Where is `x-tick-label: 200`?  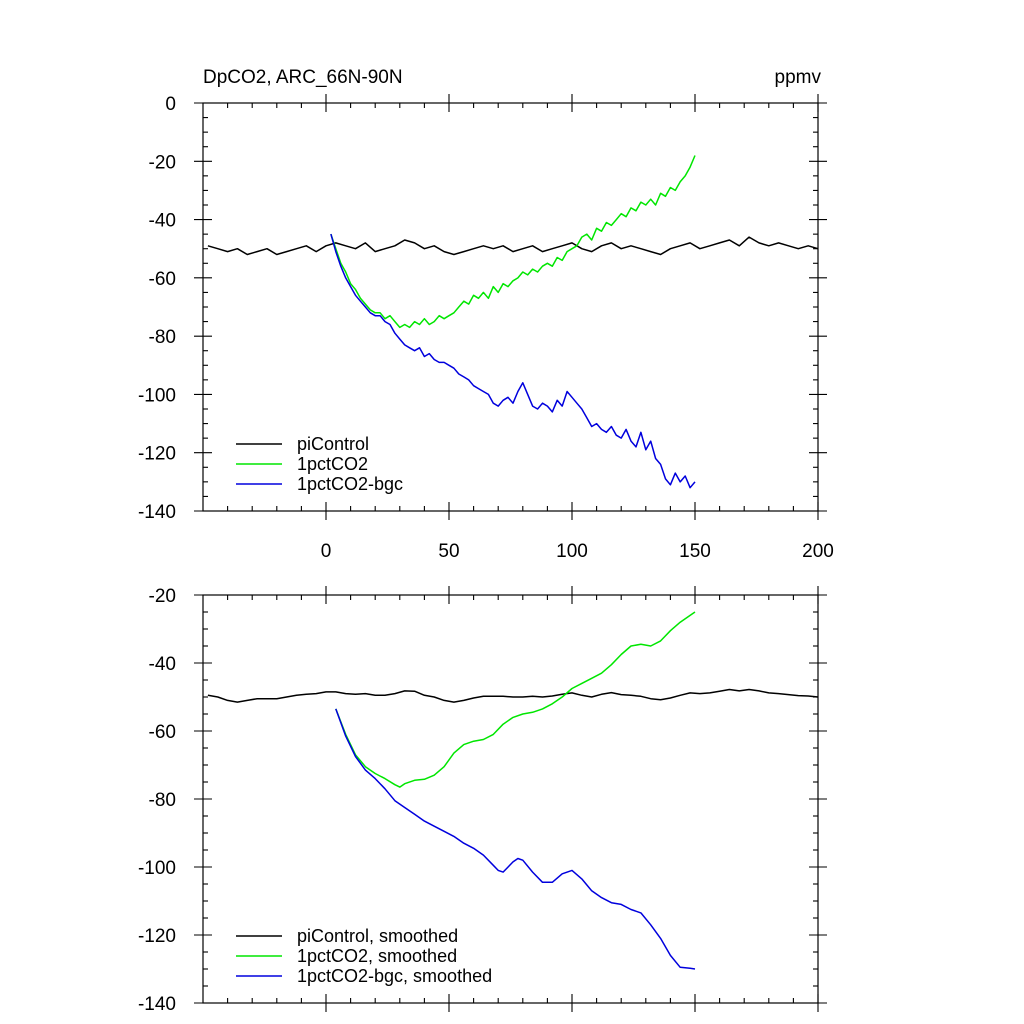
x-tick-label: 200 is located at coordinates (818, 551).